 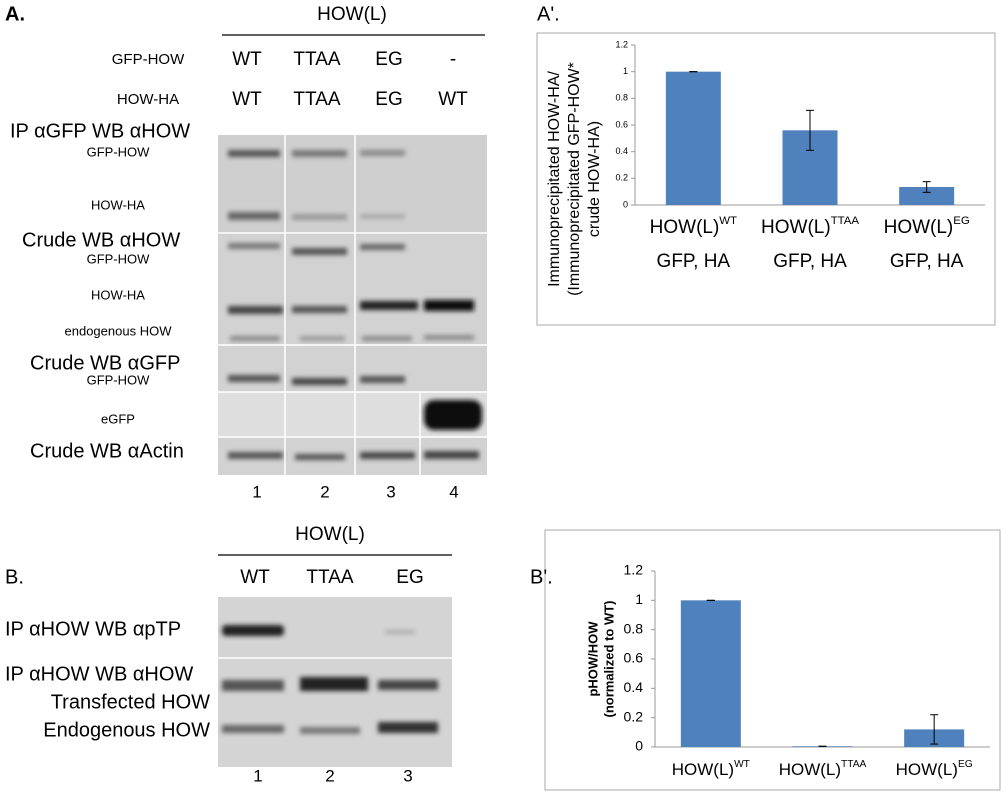 I want to click on y-axis-label: Immunoprecipitated HOW-HA/, so click(x=554, y=179).